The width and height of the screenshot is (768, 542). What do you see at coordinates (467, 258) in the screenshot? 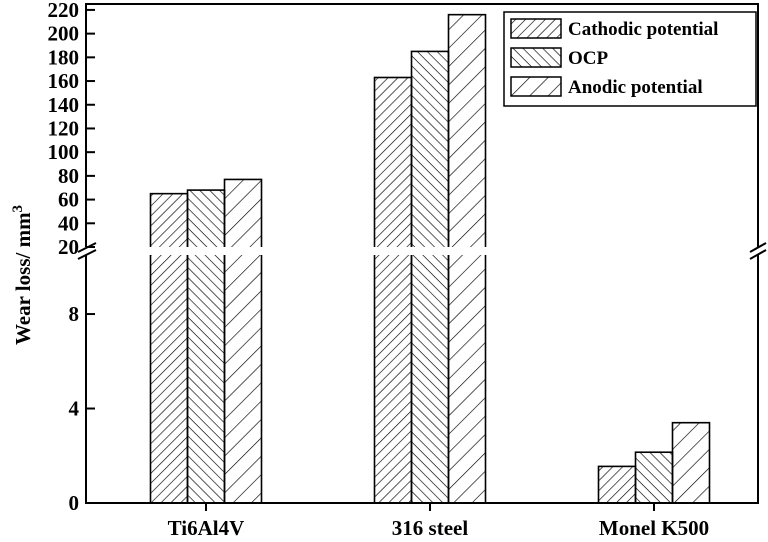
I see `bar-316-steel-anodic-potential` at bounding box center [467, 258].